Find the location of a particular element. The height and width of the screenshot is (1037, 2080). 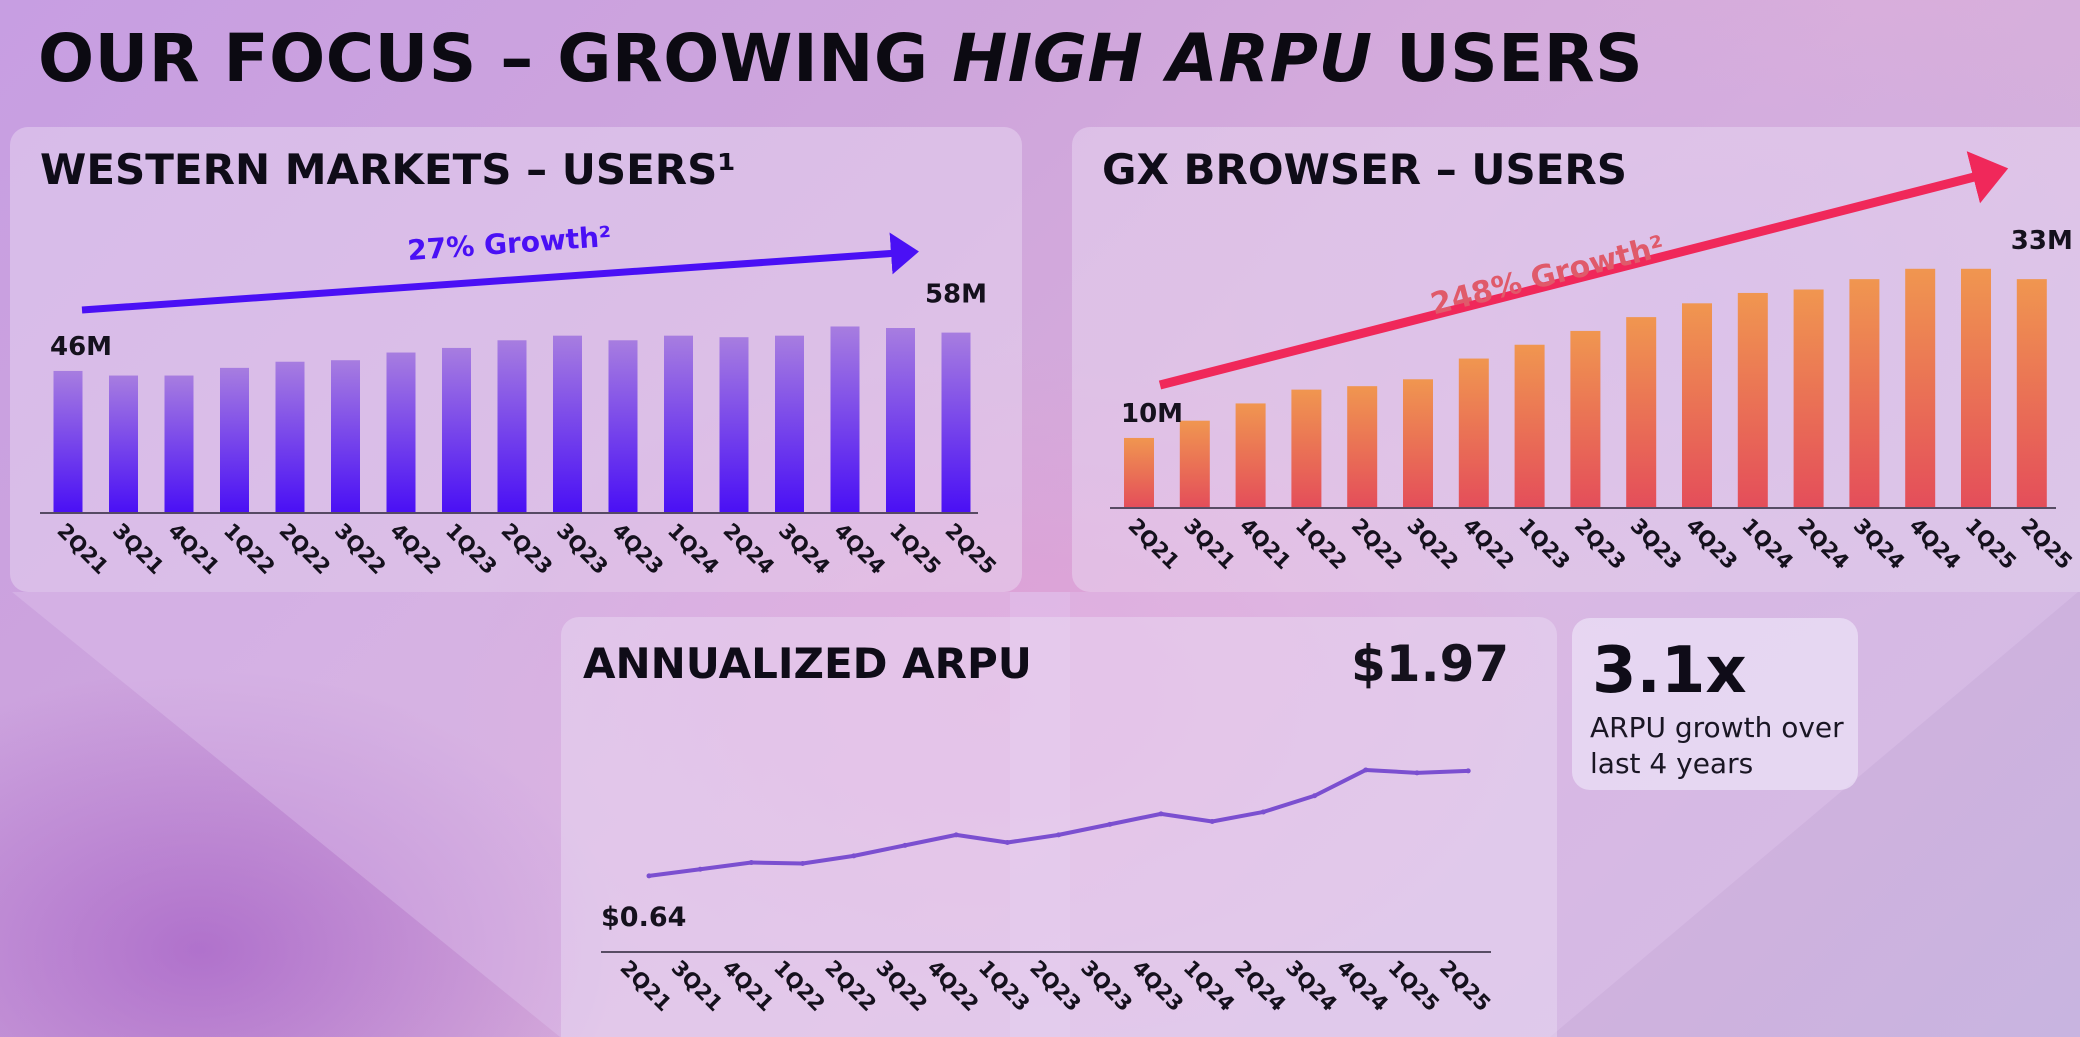

growth-arrow is located at coordinates (1583, 270).